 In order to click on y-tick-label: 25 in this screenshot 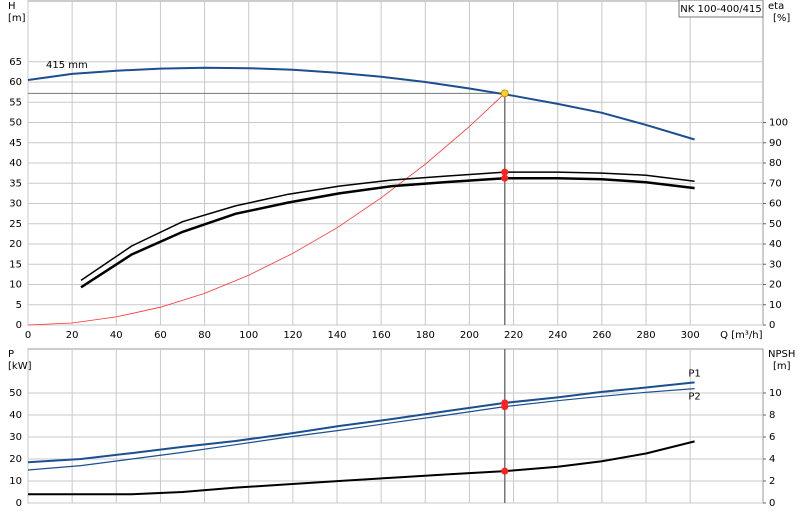, I will do `click(15, 224)`.